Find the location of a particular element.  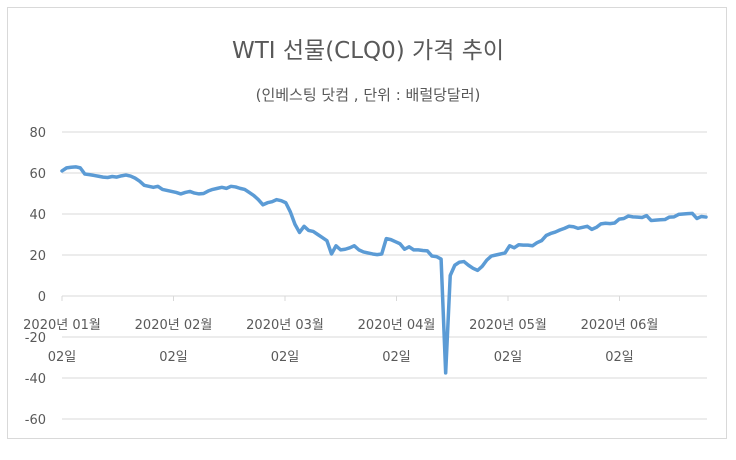

y-tick-label: -20 is located at coordinates (35, 338).